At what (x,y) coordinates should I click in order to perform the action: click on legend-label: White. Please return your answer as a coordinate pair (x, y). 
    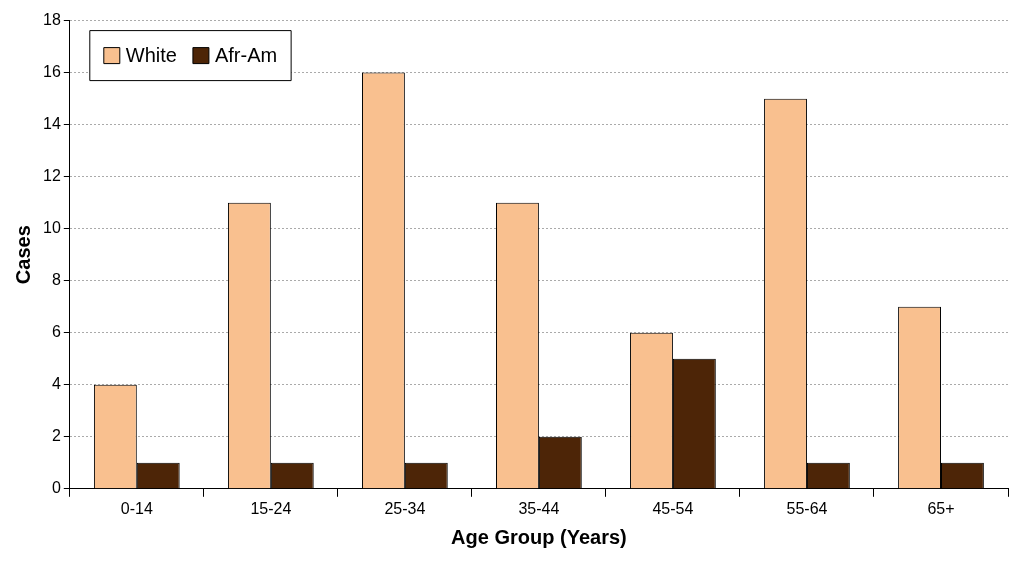
    Looking at the image, I should click on (151, 55).